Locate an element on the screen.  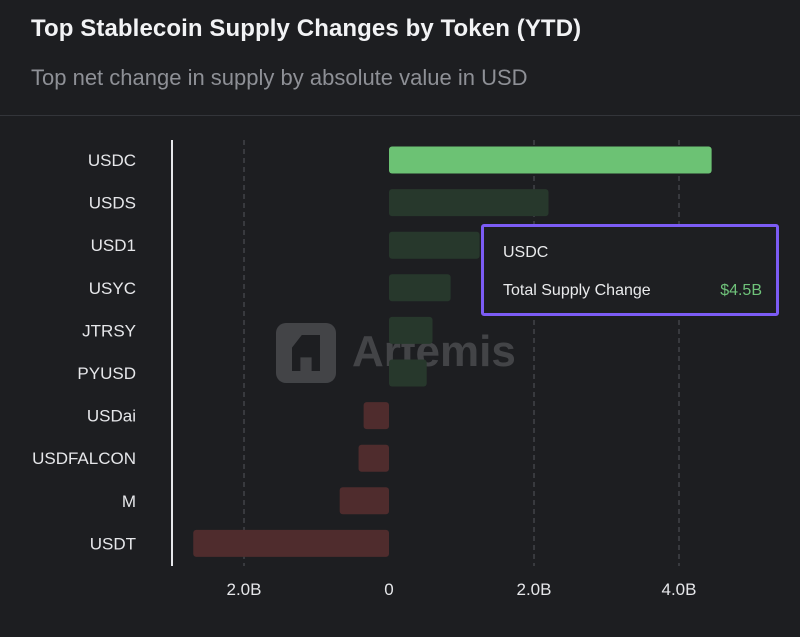
category-label-usd1: USD1 is located at coordinates (113, 245).